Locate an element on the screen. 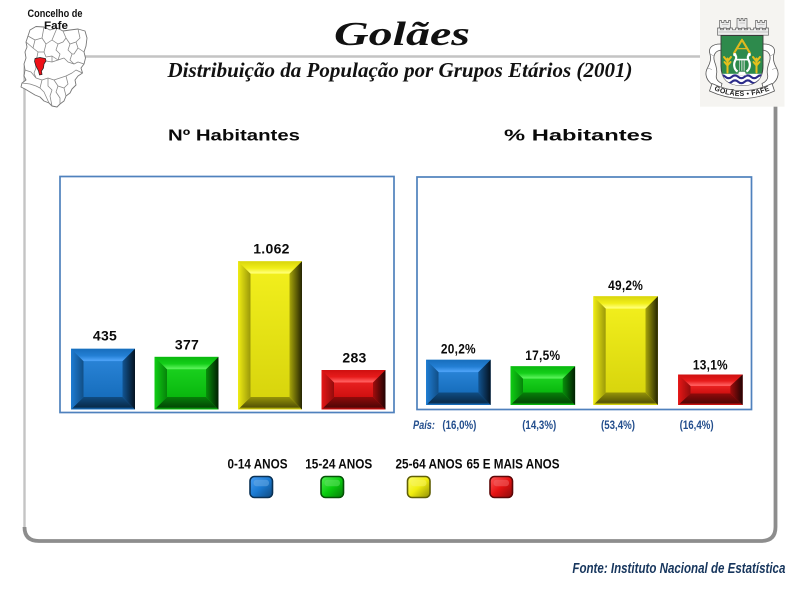 This screenshot has height=600, width=800. svg-text: 377 is located at coordinates (187, 345).